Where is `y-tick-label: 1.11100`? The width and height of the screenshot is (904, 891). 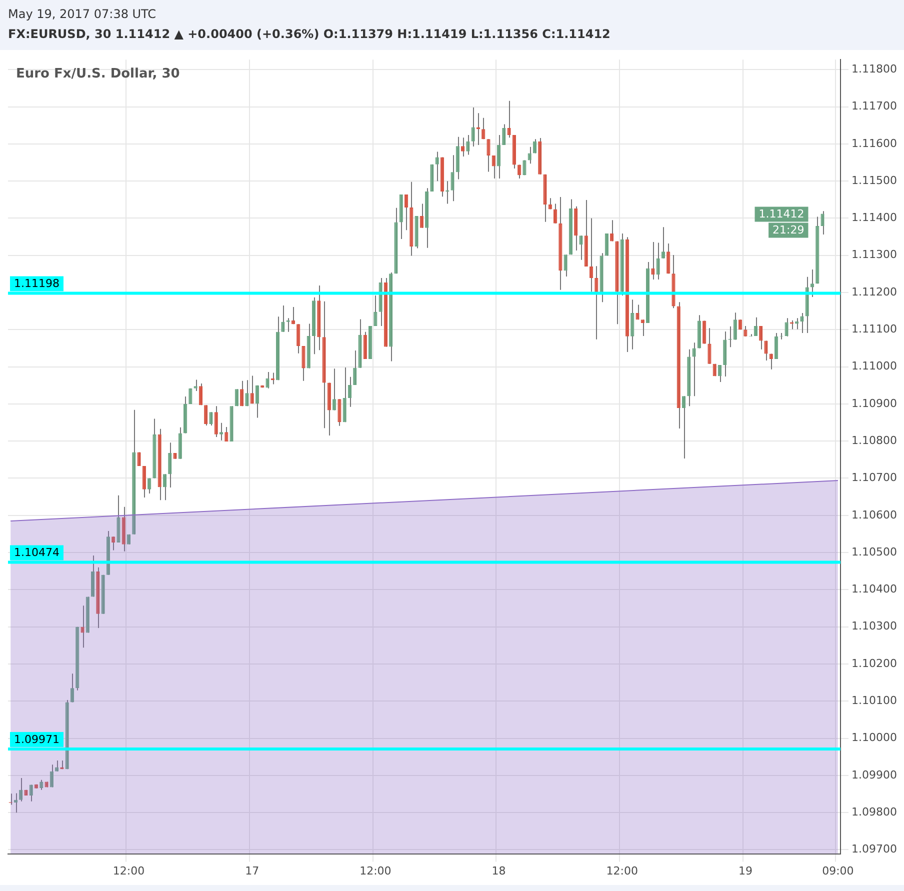
y-tick-label: 1.11100 is located at coordinates (875, 329).